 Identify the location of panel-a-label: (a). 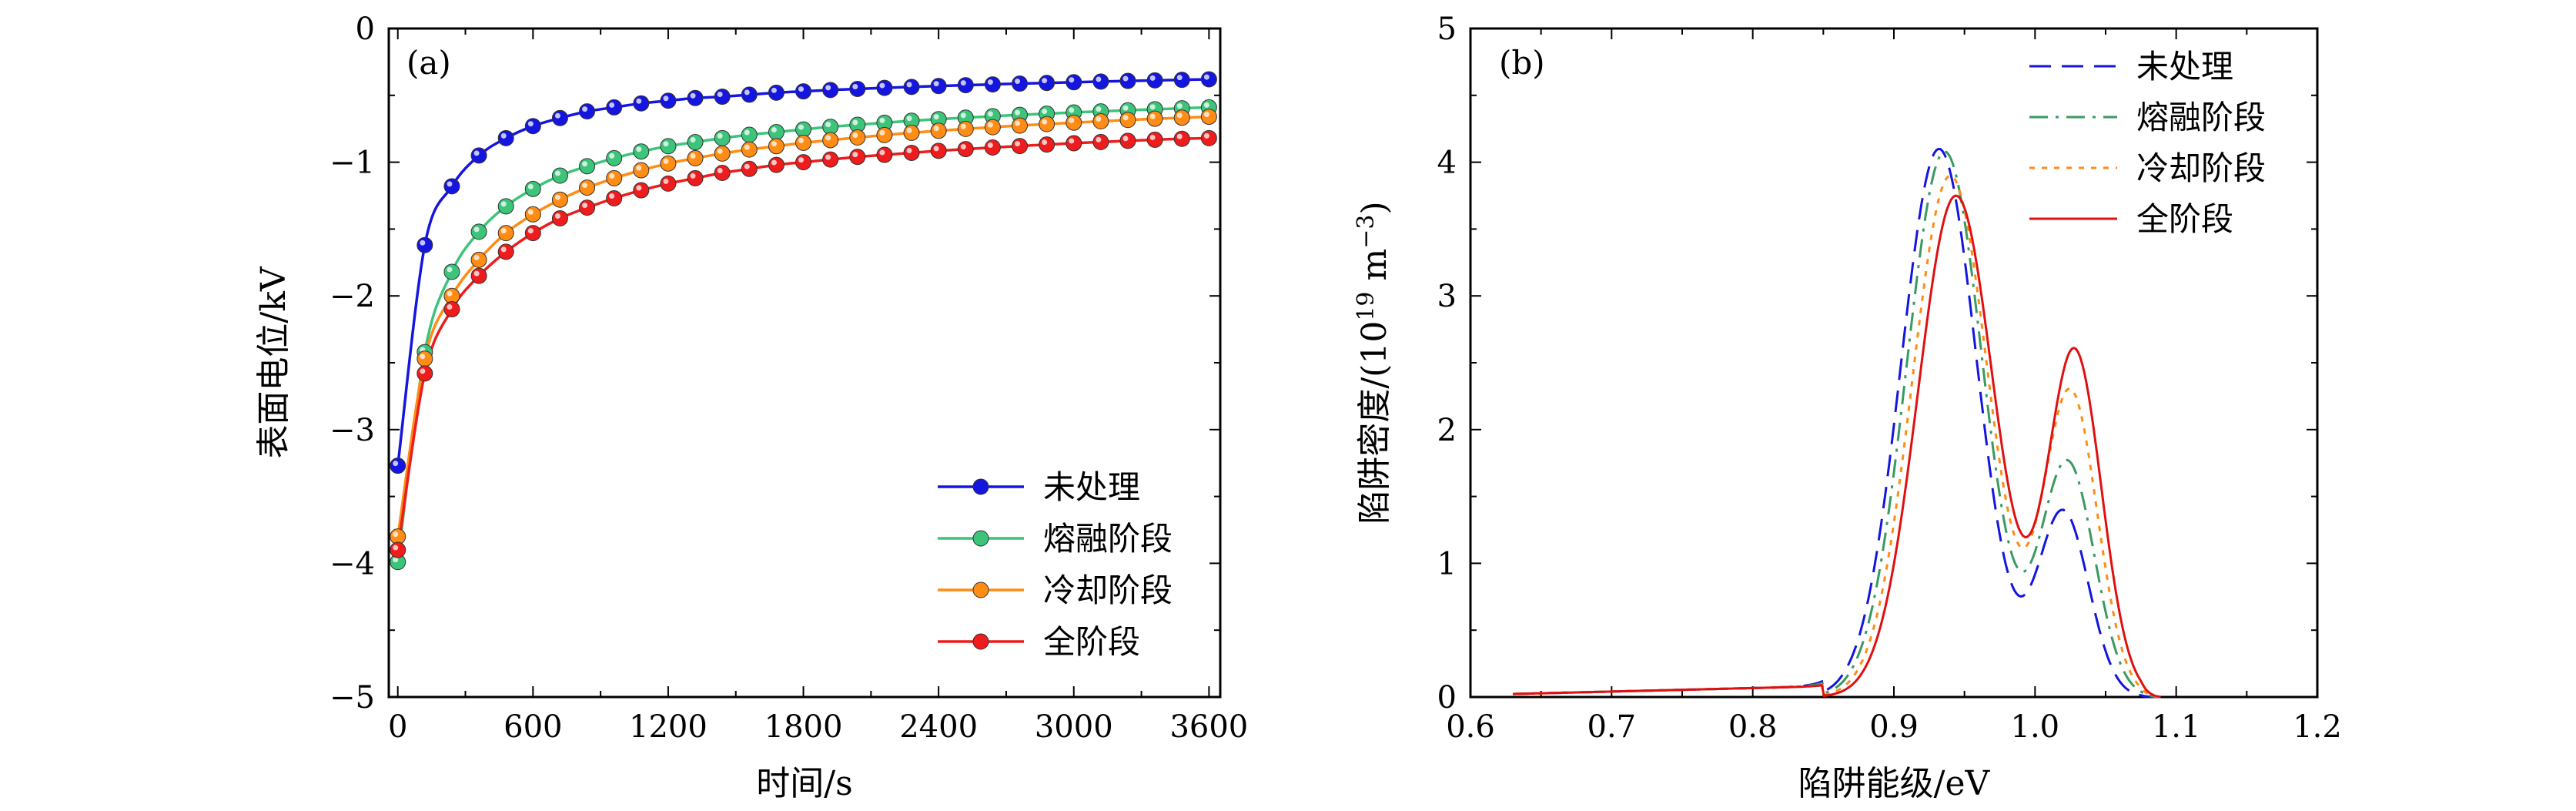
(429, 63).